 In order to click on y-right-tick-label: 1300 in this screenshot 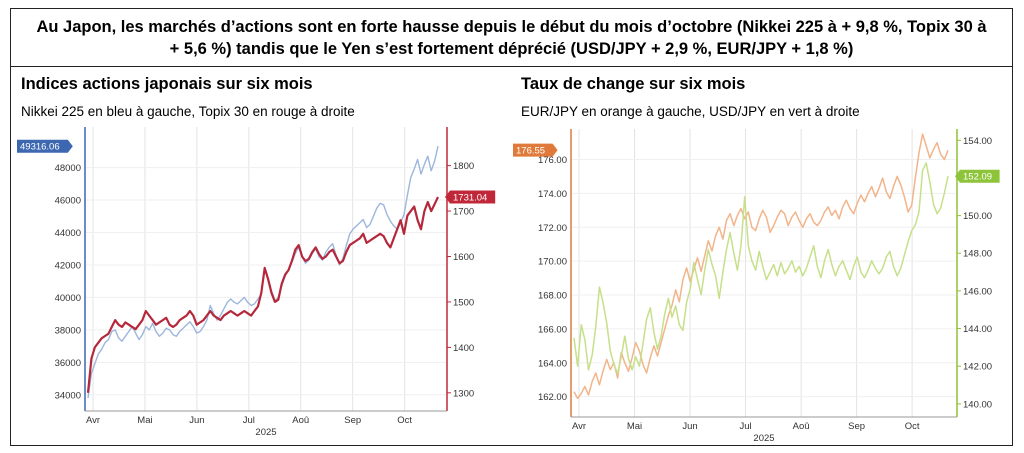, I will do `click(463, 393)`.